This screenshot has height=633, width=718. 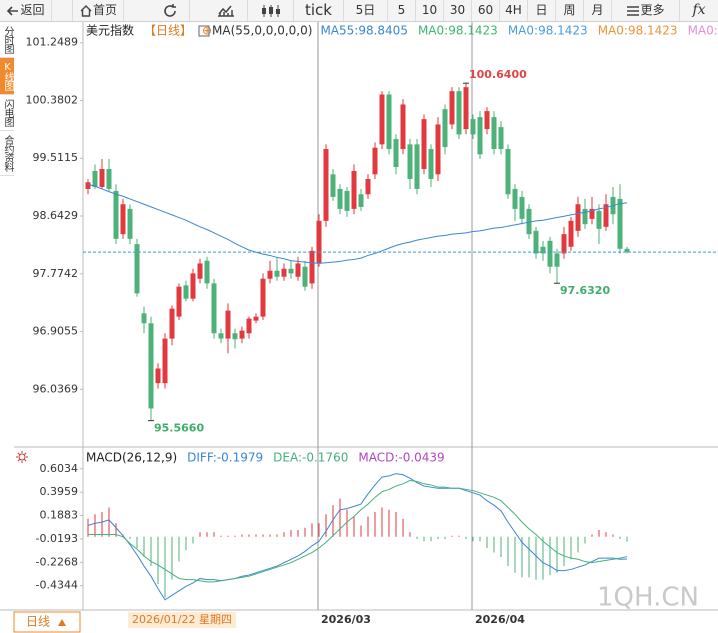 I want to click on line-chart-button, so click(x=226, y=10).